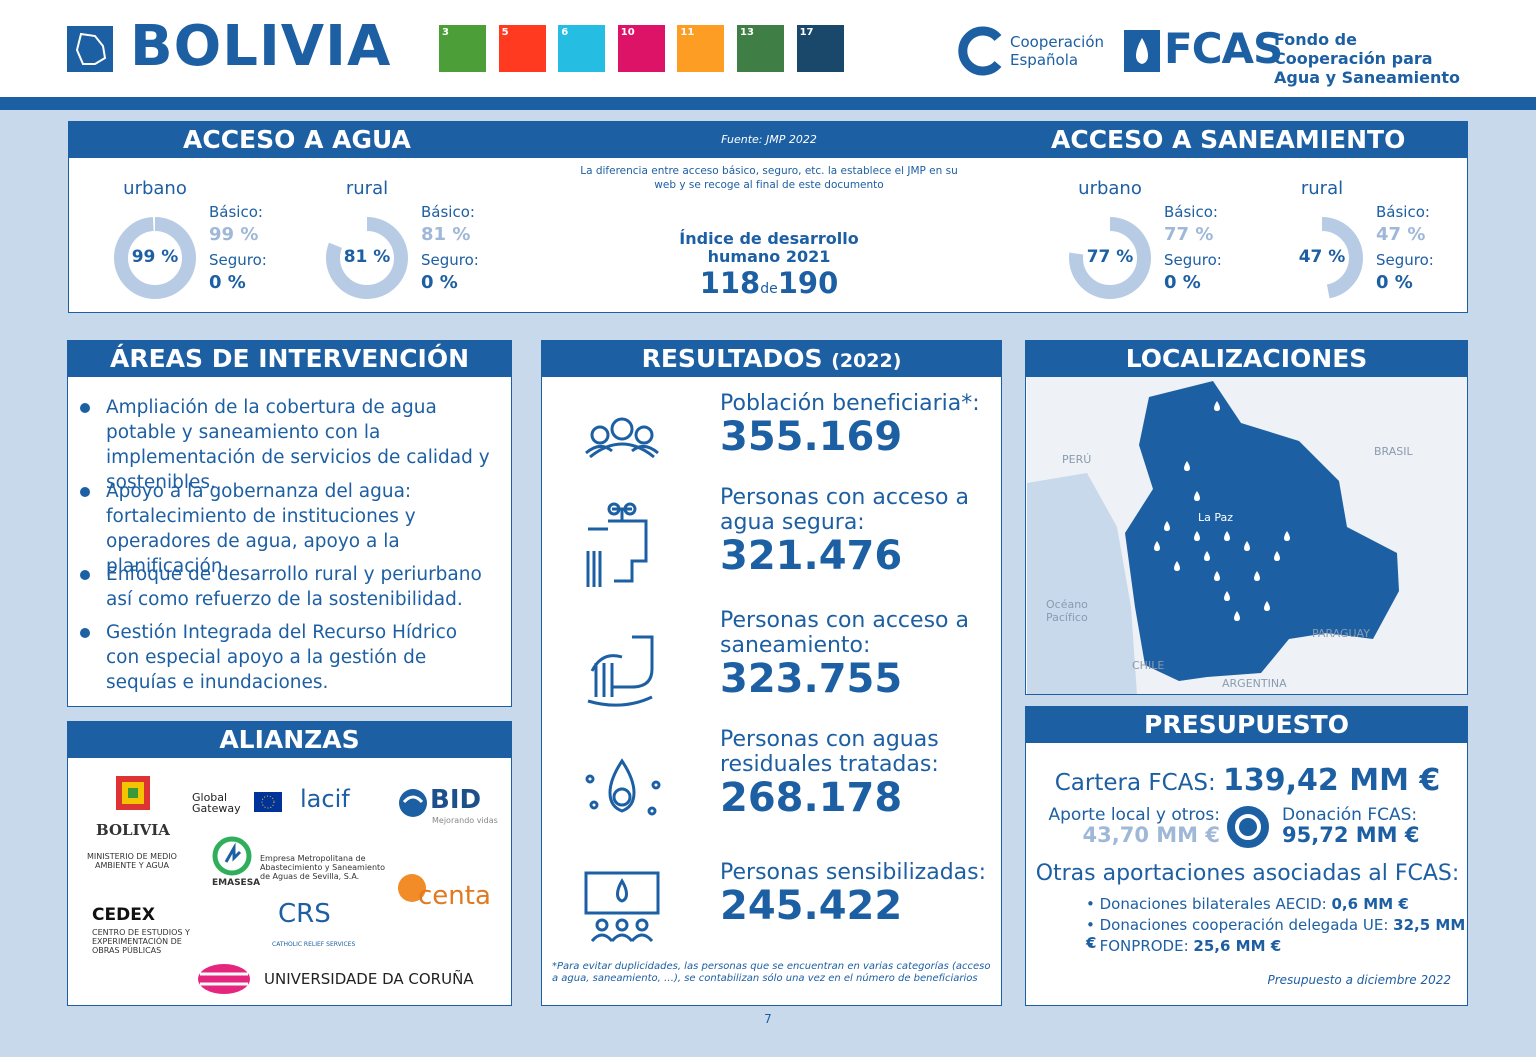  I want to click on donation-label: Donación FCAS:, so click(1350, 815).